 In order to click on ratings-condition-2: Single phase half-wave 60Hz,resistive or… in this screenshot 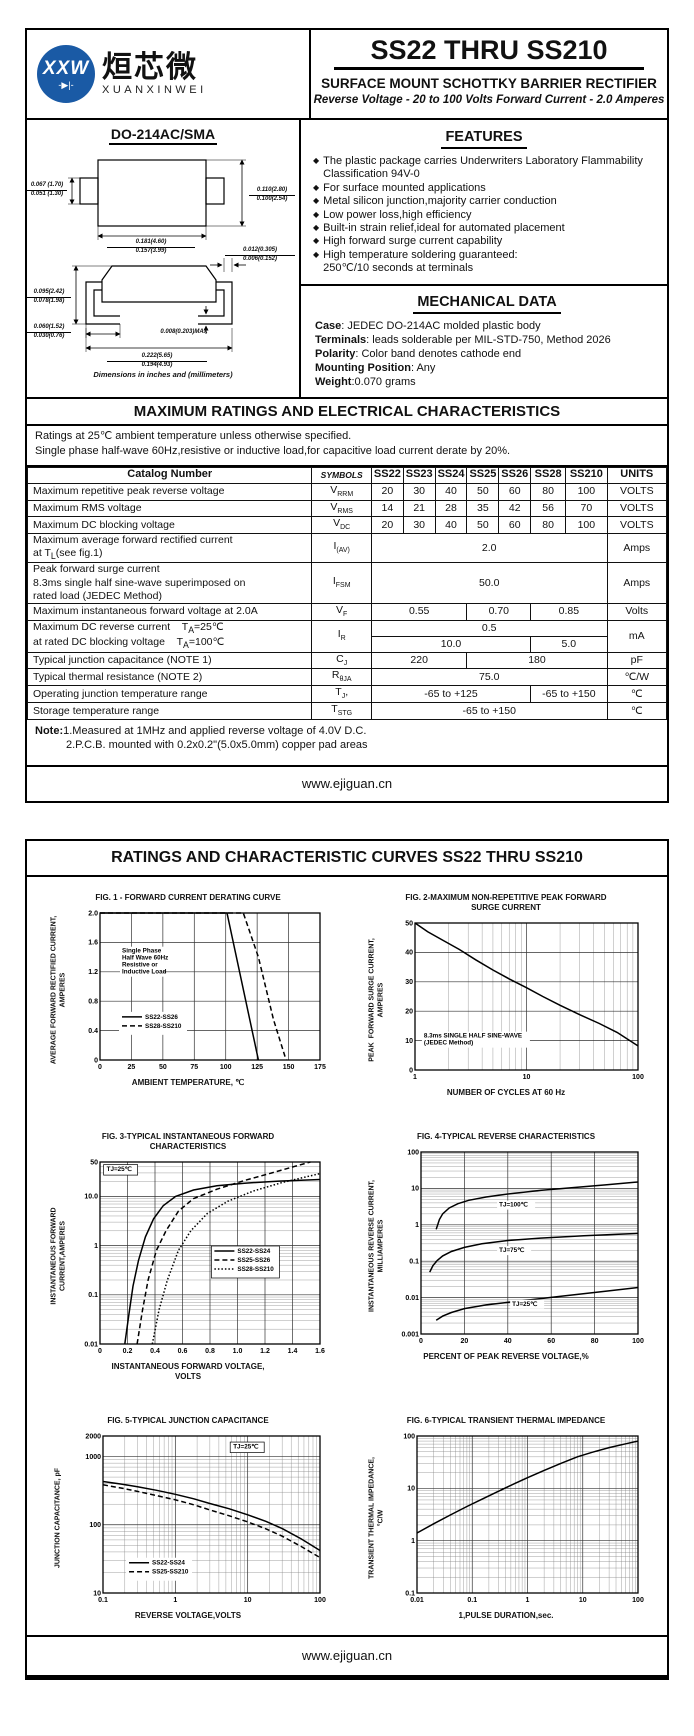, I will do `click(273, 450)`.